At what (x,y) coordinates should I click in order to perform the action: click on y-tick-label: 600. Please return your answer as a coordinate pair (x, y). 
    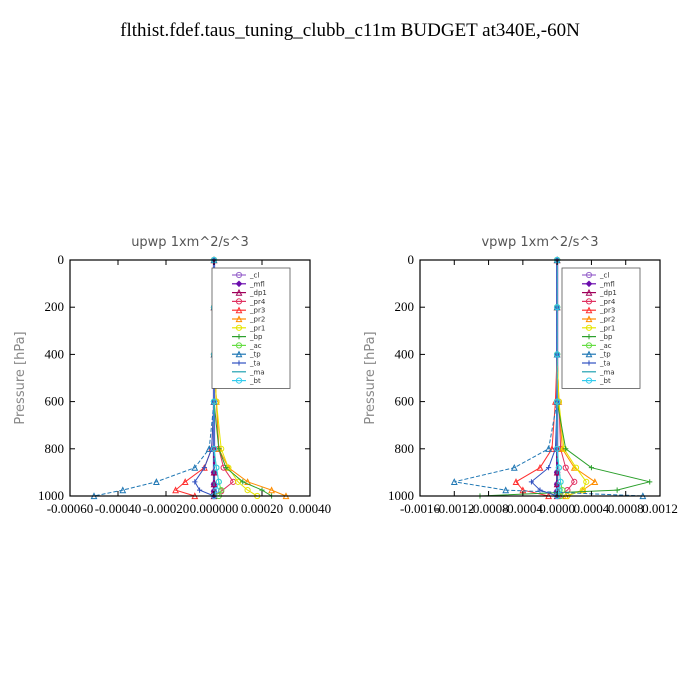
    Looking at the image, I should click on (55, 401).